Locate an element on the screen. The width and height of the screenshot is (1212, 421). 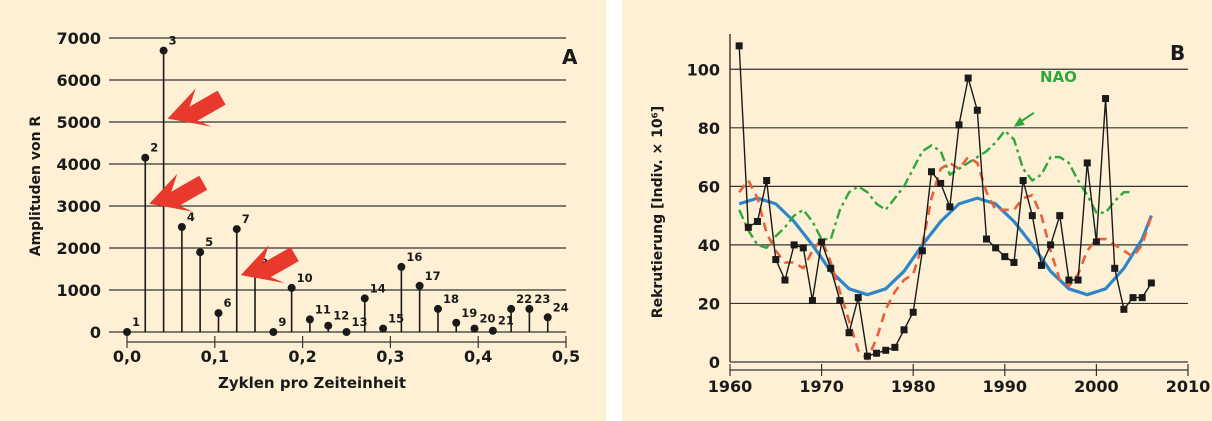
stem-point-label: 13 is located at coordinates (360, 322).